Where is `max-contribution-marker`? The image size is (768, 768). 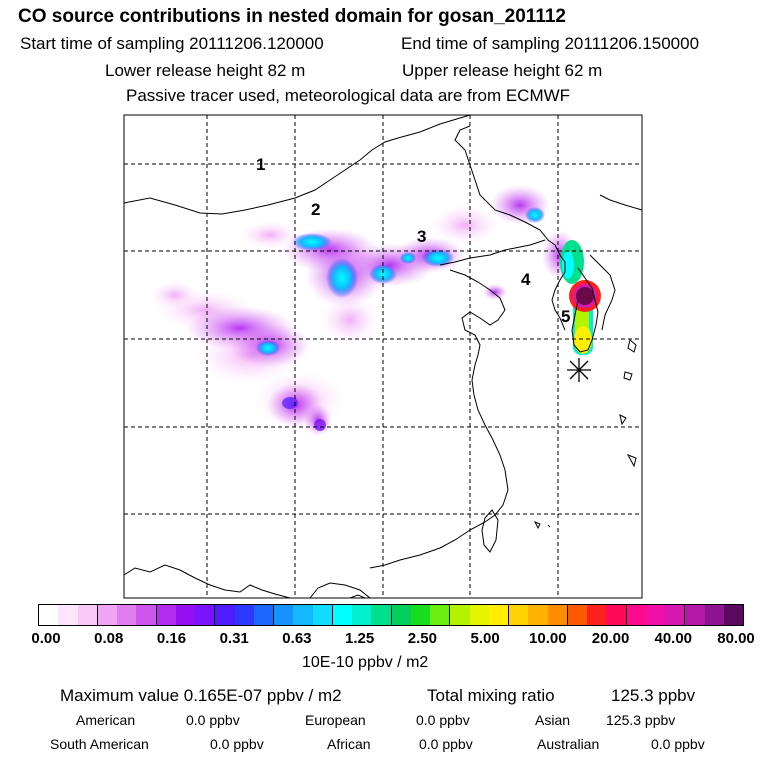 max-contribution-marker is located at coordinates (585, 296).